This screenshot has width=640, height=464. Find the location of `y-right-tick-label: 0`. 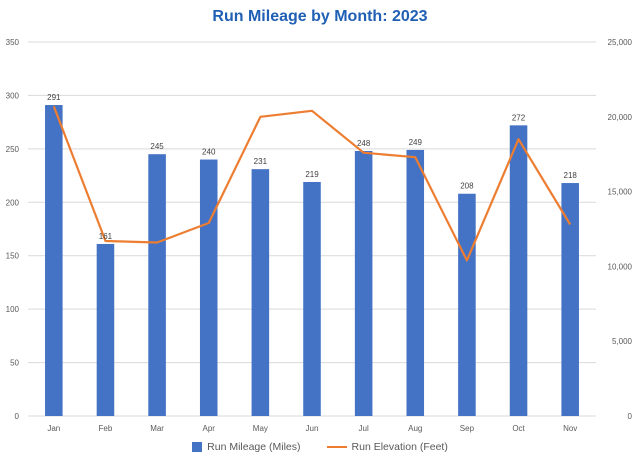

y-right-tick-label: 0 is located at coordinates (630, 416).